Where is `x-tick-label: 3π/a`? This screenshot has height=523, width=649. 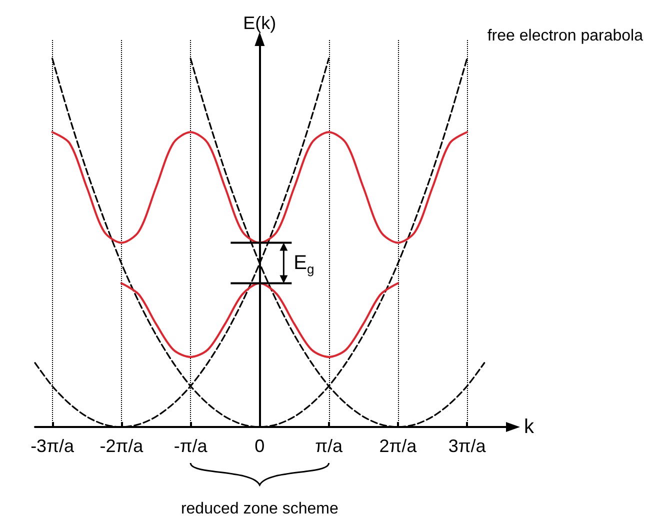 x-tick-label: 3π/a is located at coordinates (467, 446).